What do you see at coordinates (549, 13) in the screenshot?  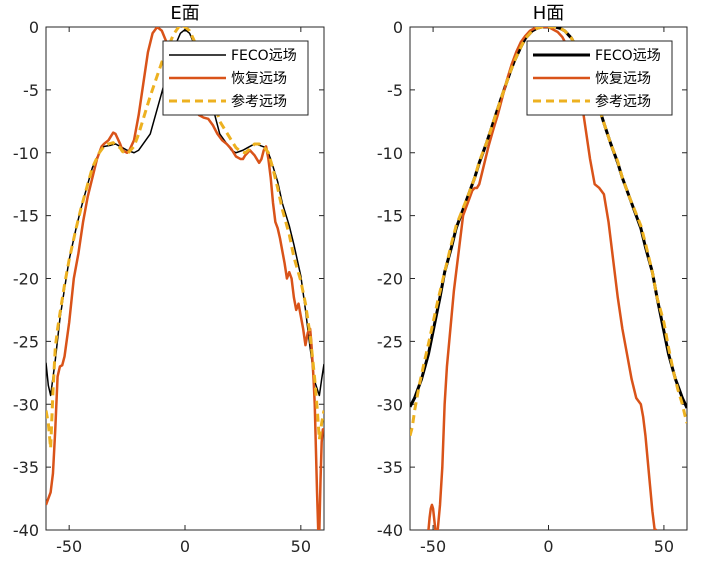 I see `chart-title: H面` at bounding box center [549, 13].